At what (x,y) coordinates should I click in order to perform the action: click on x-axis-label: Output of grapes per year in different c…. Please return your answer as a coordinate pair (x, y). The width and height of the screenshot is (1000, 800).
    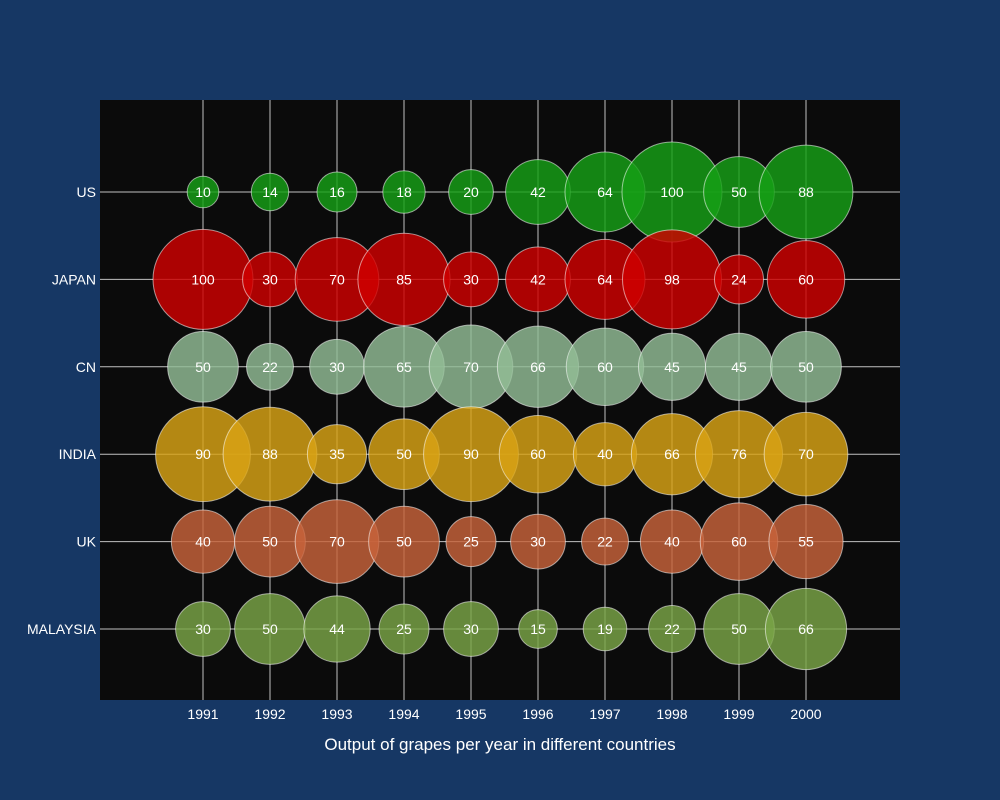
    Looking at the image, I should click on (499, 744).